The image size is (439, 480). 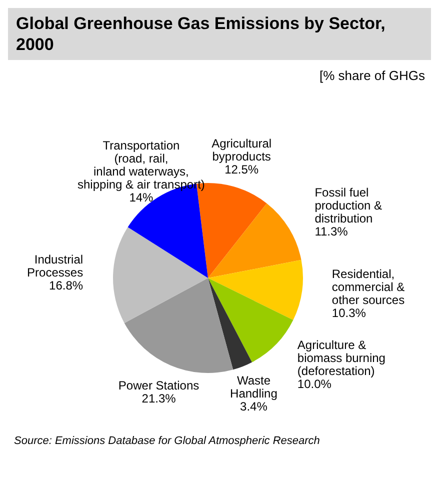 What do you see at coordinates (341, 358) in the screenshot?
I see `slice-label: Agriculture & biomass burning (deforestation)` at bounding box center [341, 358].